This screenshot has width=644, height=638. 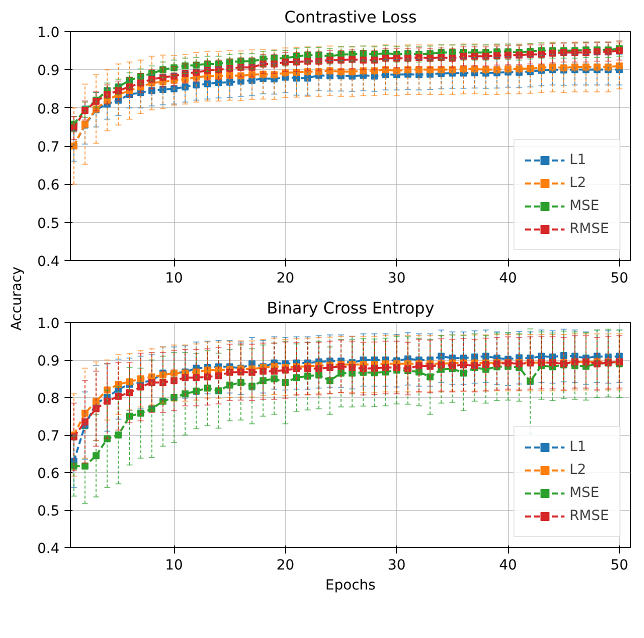 What do you see at coordinates (350, 586) in the screenshot?
I see `x-axis-title: Epochs` at bounding box center [350, 586].